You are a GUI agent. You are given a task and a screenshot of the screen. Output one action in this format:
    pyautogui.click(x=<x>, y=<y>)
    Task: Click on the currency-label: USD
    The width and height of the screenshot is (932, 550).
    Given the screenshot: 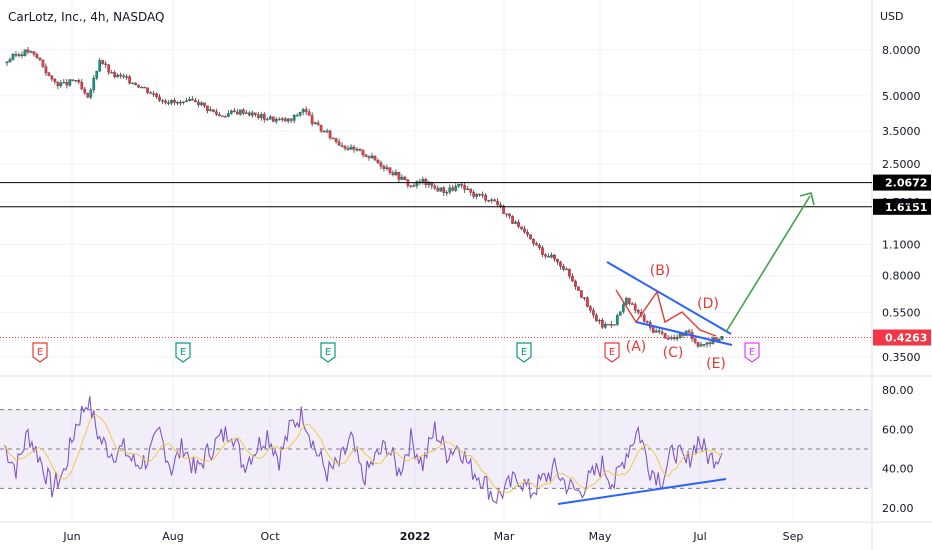 What is the action you would take?
    pyautogui.click(x=892, y=16)
    